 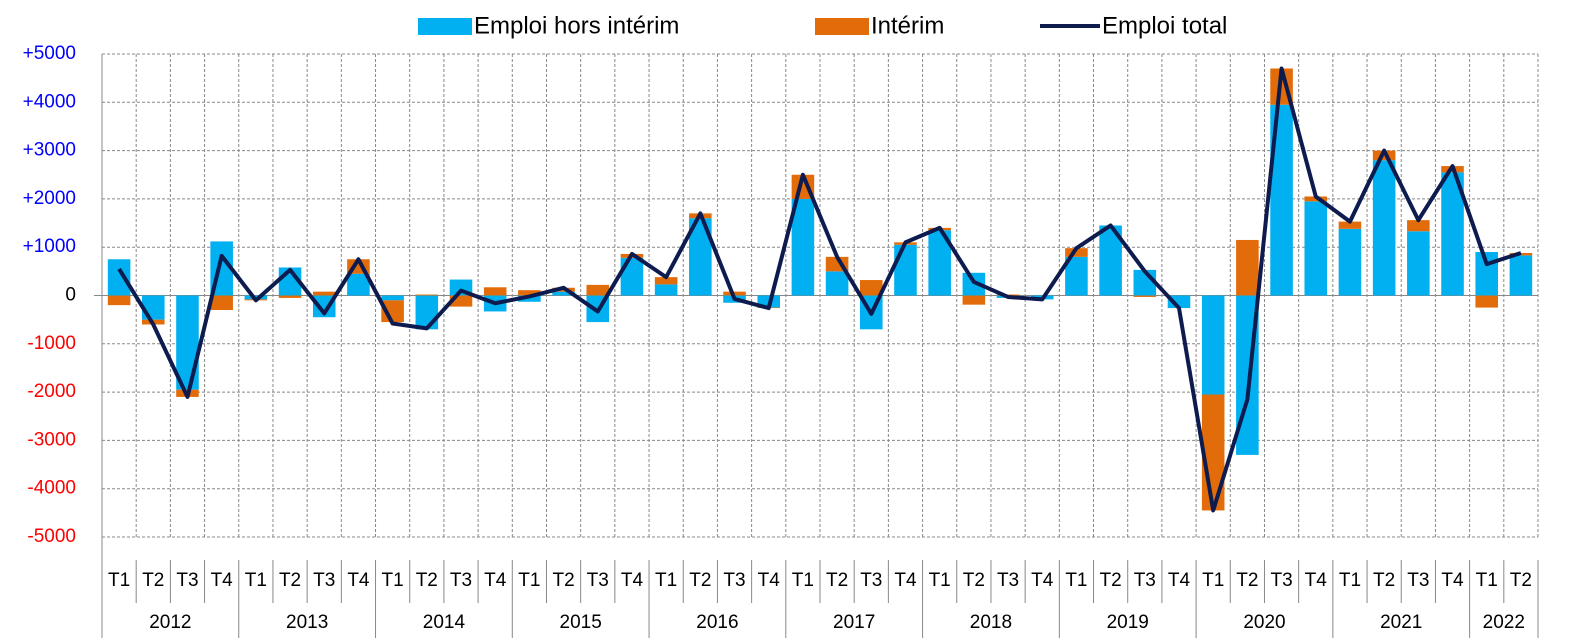 What do you see at coordinates (854, 622) in the screenshot?
I see `x-group-label: 2017` at bounding box center [854, 622].